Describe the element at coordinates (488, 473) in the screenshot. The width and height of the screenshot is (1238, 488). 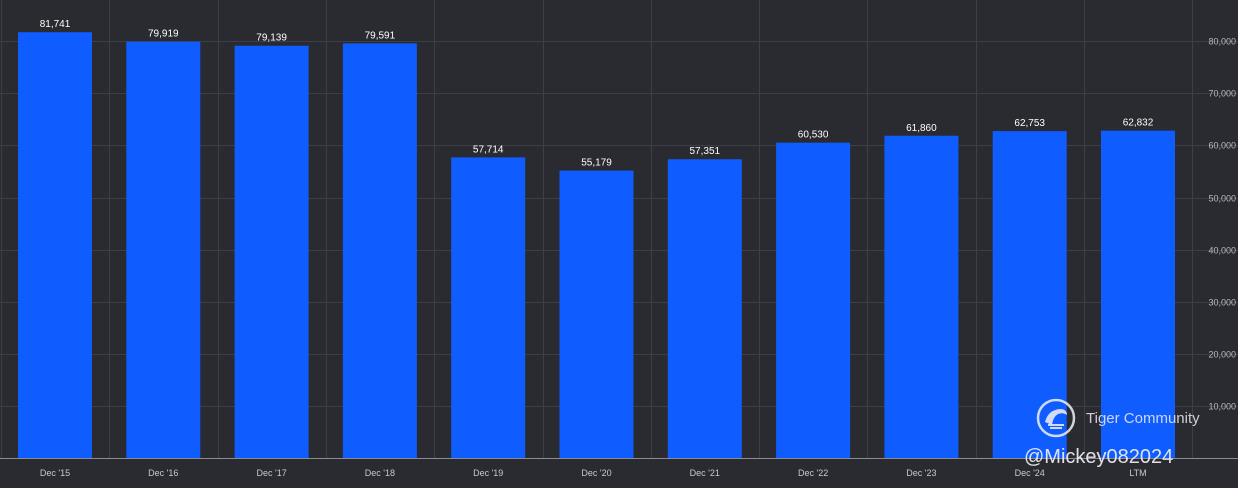
I see `x-tick-label: Dec '19` at that location.